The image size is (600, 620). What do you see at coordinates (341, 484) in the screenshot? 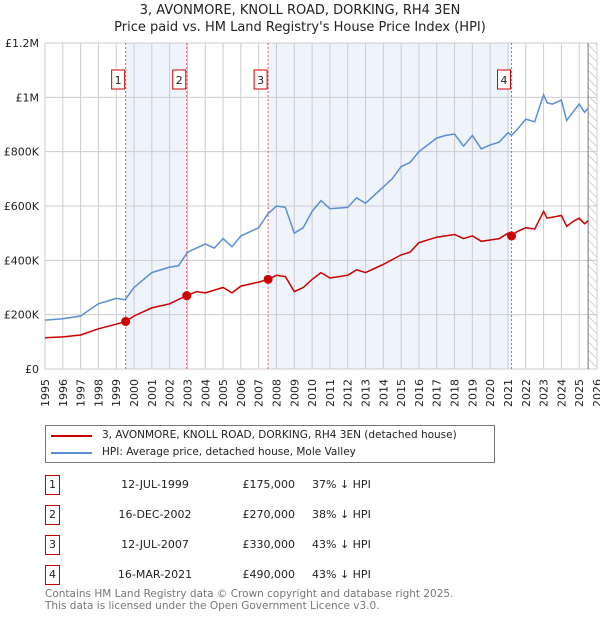
I see `sale-hpi-diff: 37% ↓ HPI` at bounding box center [341, 484].